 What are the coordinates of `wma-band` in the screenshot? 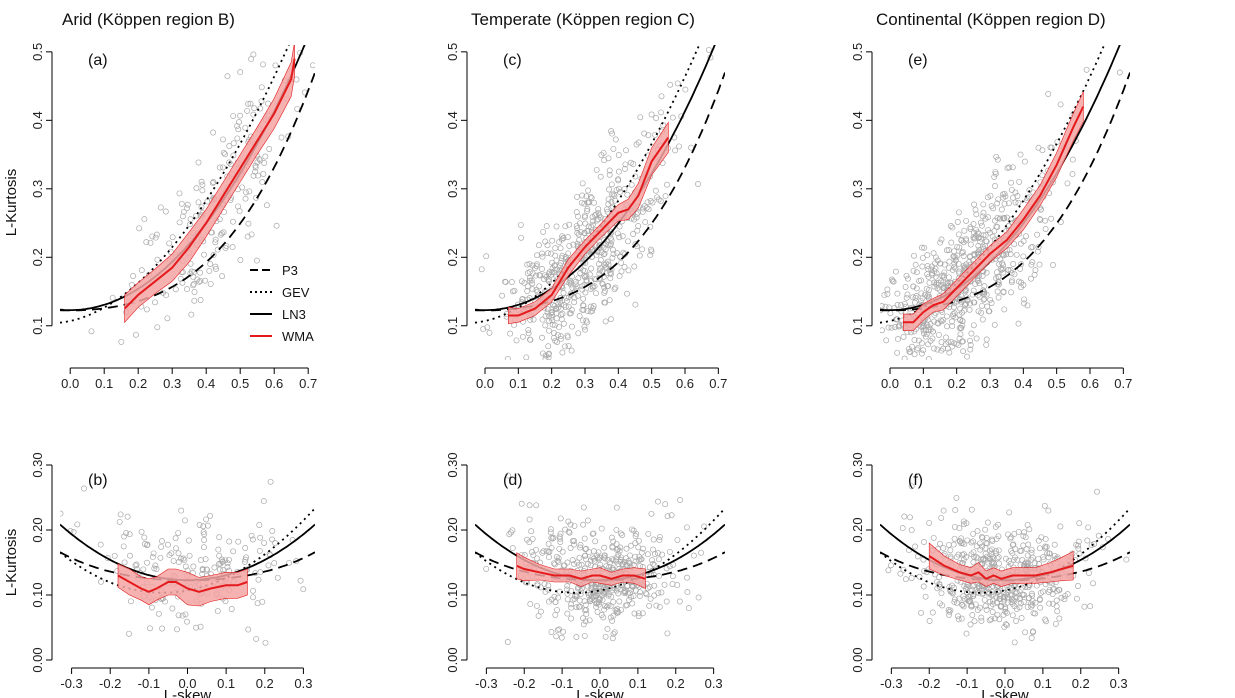 It's located at (581, 570).